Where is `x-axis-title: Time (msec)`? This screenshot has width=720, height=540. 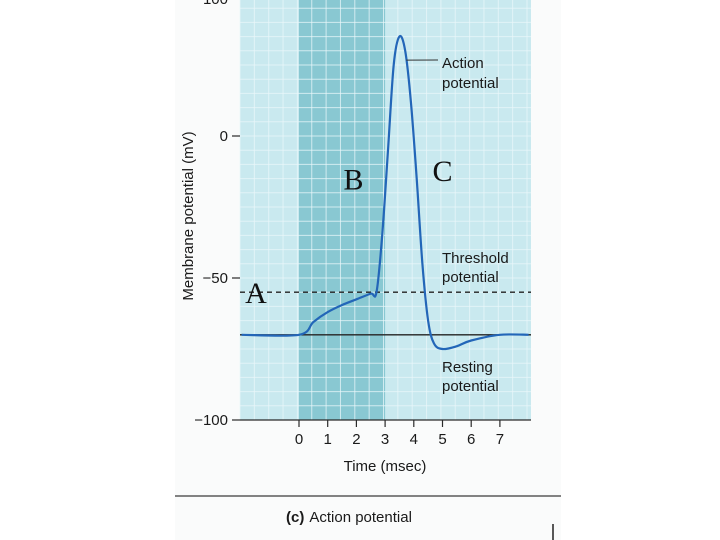 x-axis-title: Time (msec) is located at coordinates (385, 466).